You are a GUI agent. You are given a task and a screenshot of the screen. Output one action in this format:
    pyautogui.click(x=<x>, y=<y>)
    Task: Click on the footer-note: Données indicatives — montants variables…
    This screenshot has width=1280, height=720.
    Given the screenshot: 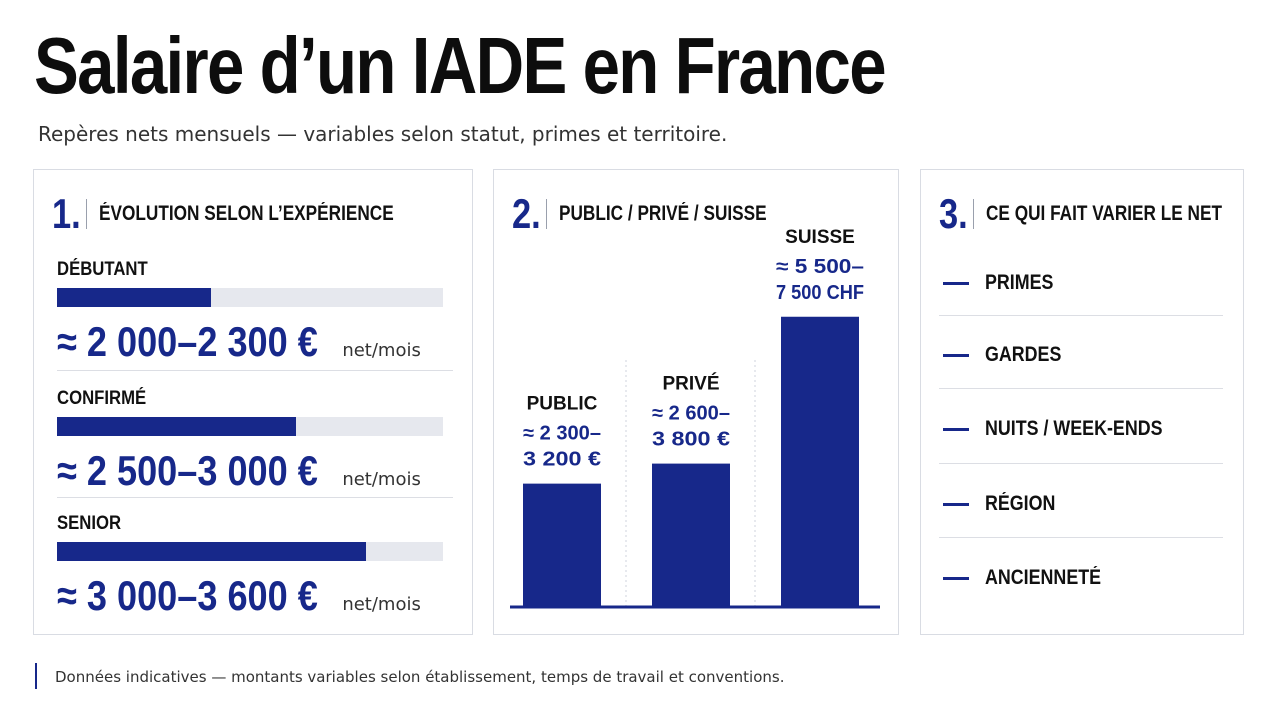 What is the action you would take?
    pyautogui.click(x=420, y=677)
    